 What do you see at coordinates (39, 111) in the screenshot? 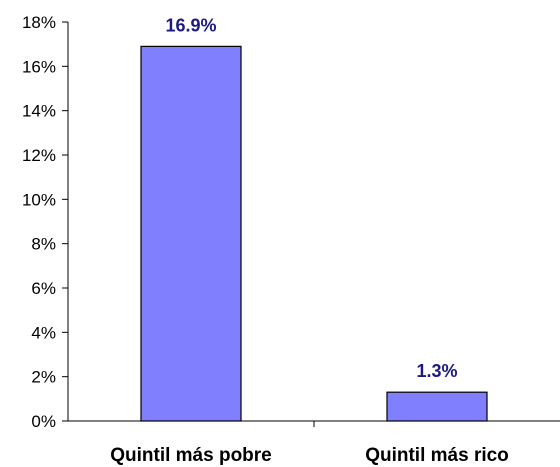
I see `y-tick-label: 14%` at bounding box center [39, 111].